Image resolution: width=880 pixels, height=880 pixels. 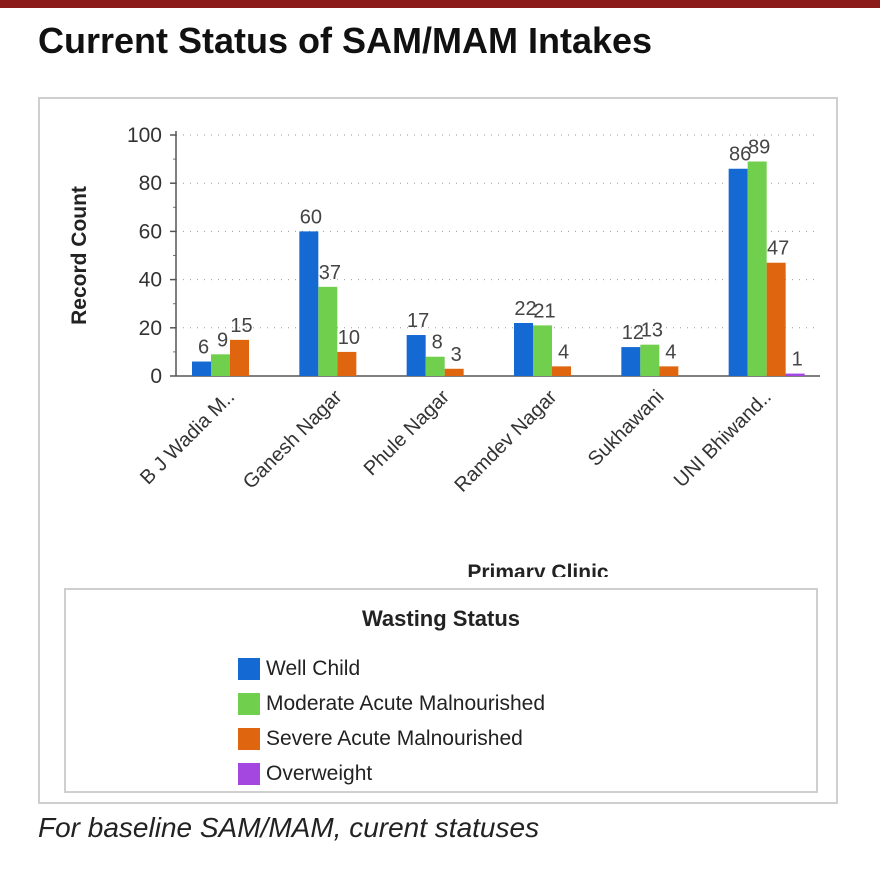 What do you see at coordinates (797, 360) in the screenshot?
I see `data-label: 1` at bounding box center [797, 360].